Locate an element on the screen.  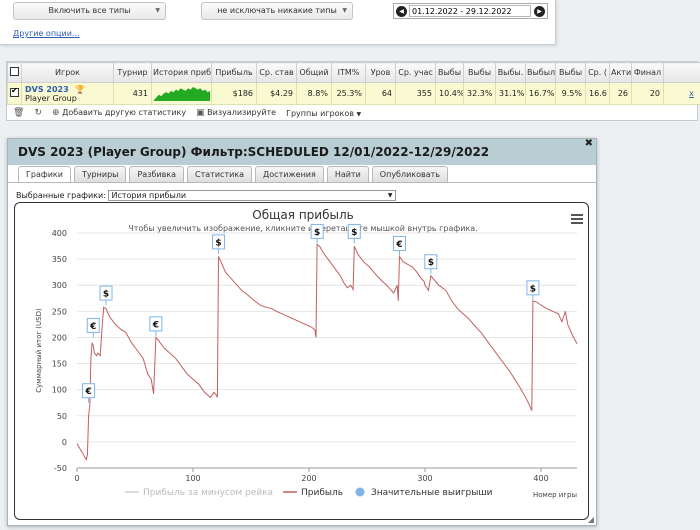
col-header: Ср. учас is located at coordinates (415, 72).